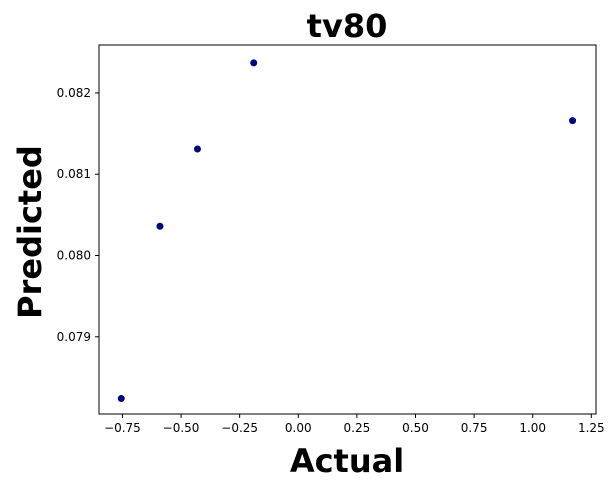 The width and height of the screenshot is (615, 488). What do you see at coordinates (30, 232) in the screenshot?
I see `y-axis-label: Predicted` at bounding box center [30, 232].